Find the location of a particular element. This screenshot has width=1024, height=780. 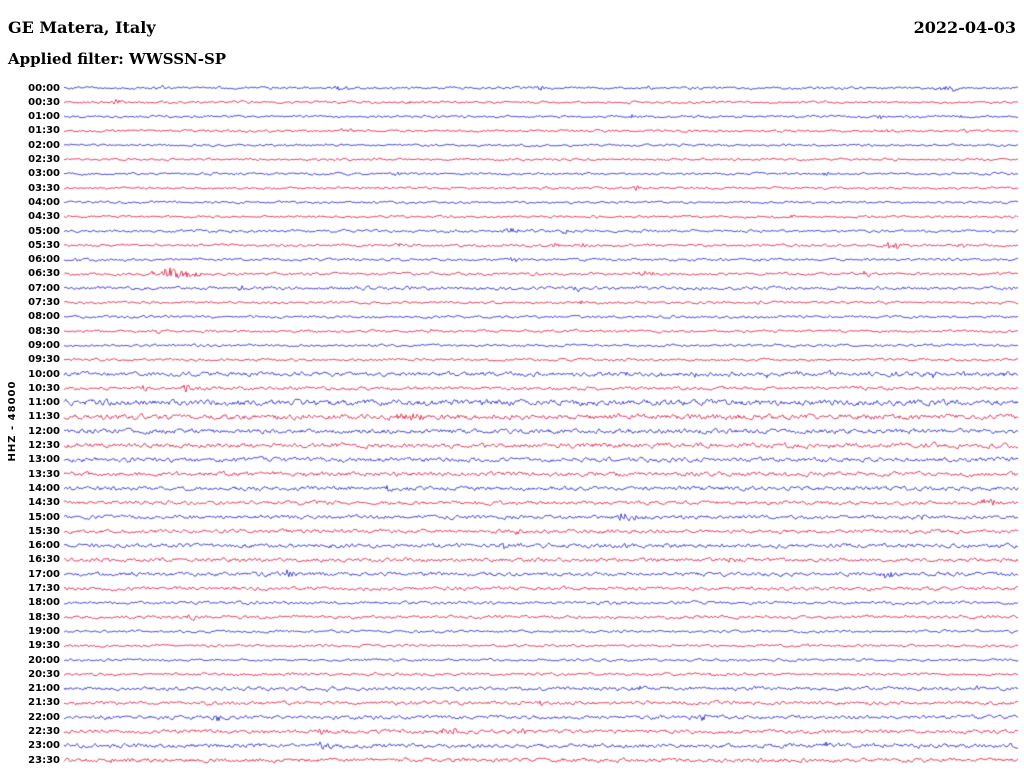

time-label: 18:30 is located at coordinates (44, 617).